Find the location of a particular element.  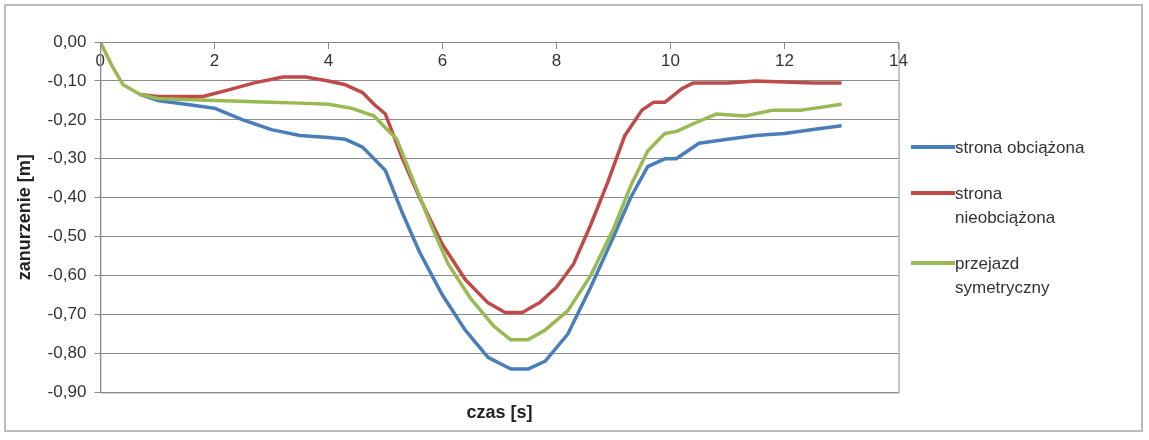

x-axis-title: czas [s] is located at coordinates (499, 412).